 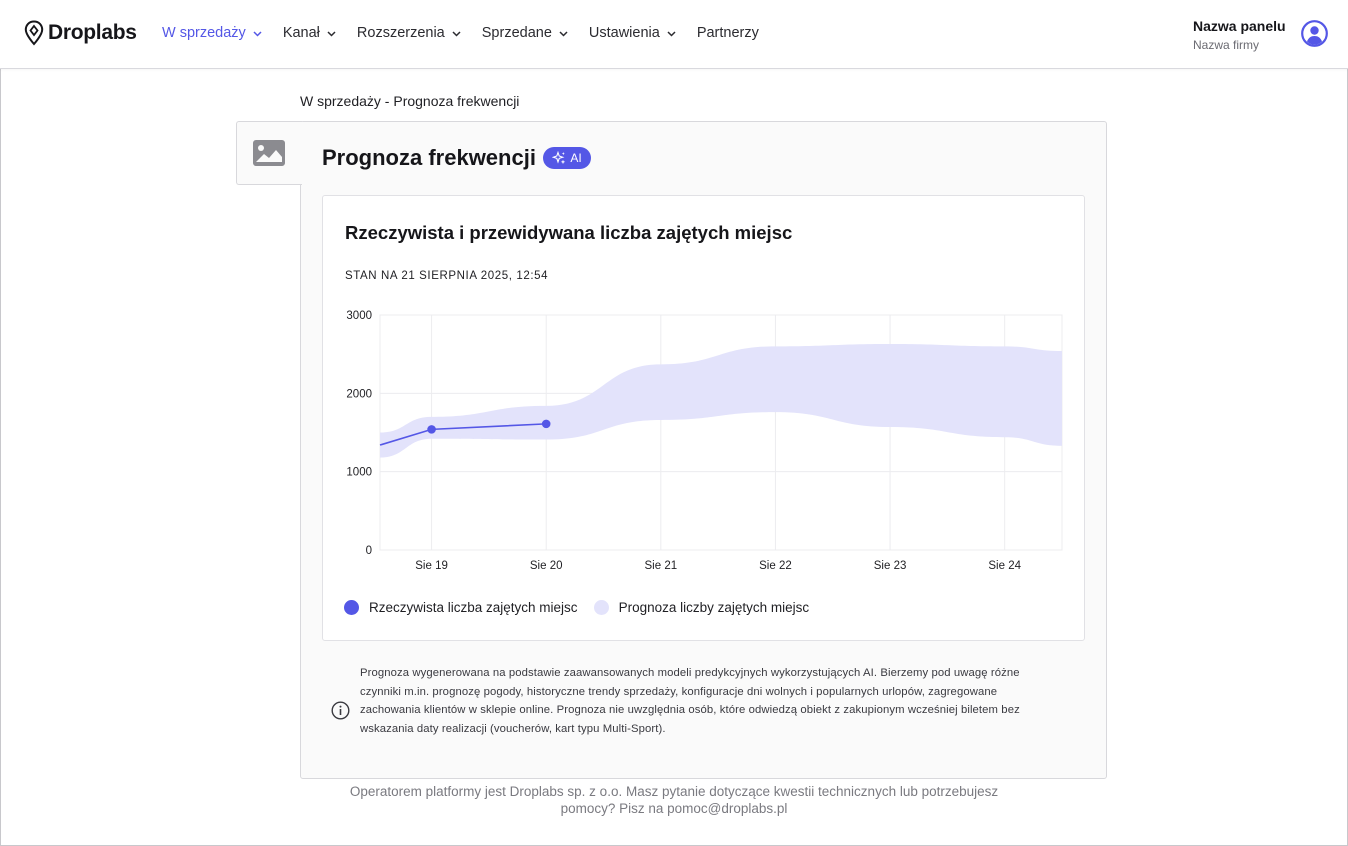 I want to click on chart-timestamp: STAN NA 21 SIERPNIA 2025, 12:54, so click(x=447, y=276).